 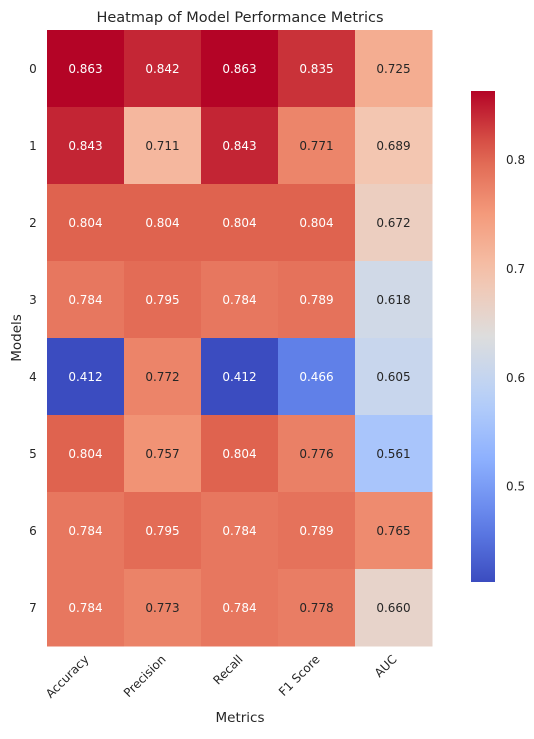 I want to click on cell-value-label: 0.660, so click(x=393, y=608).